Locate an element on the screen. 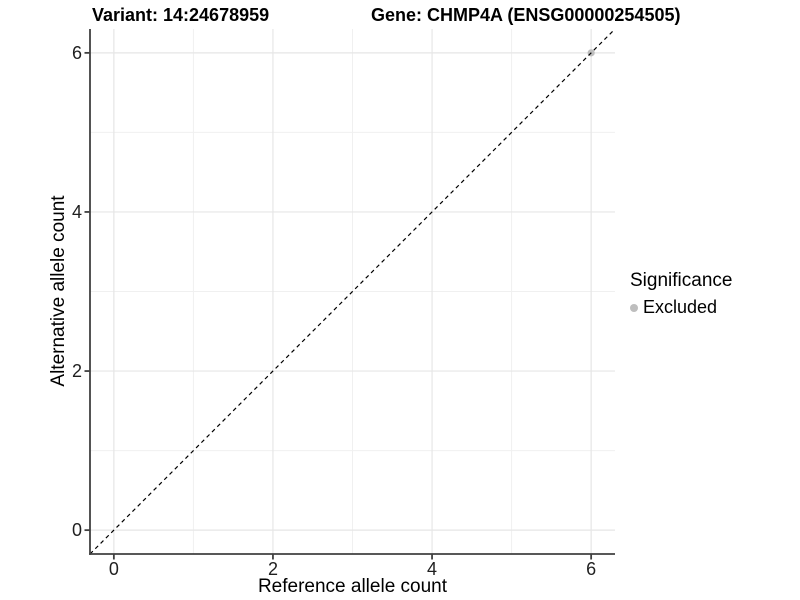 This screenshot has width=800, height=600. y-axis-title: Alternative allele count is located at coordinates (58, 291).